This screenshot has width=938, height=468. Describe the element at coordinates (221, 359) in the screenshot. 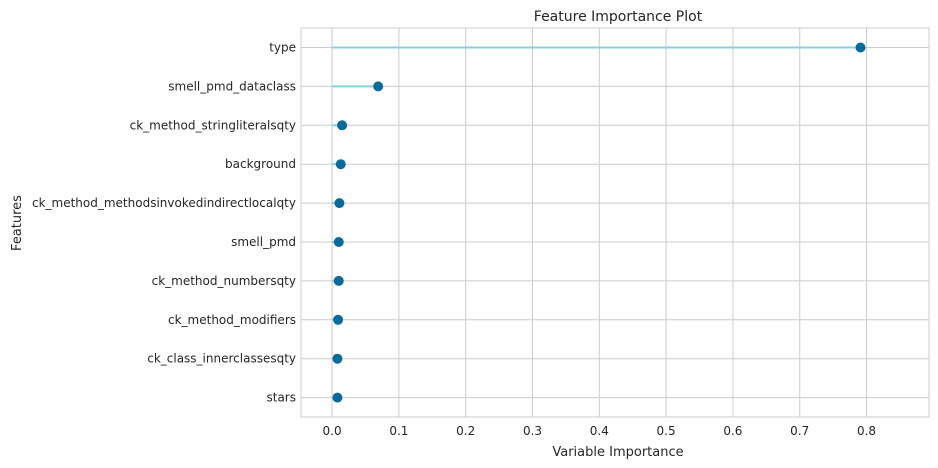

I see `y-tick-label: ck_class_innerclassesqty` at that location.